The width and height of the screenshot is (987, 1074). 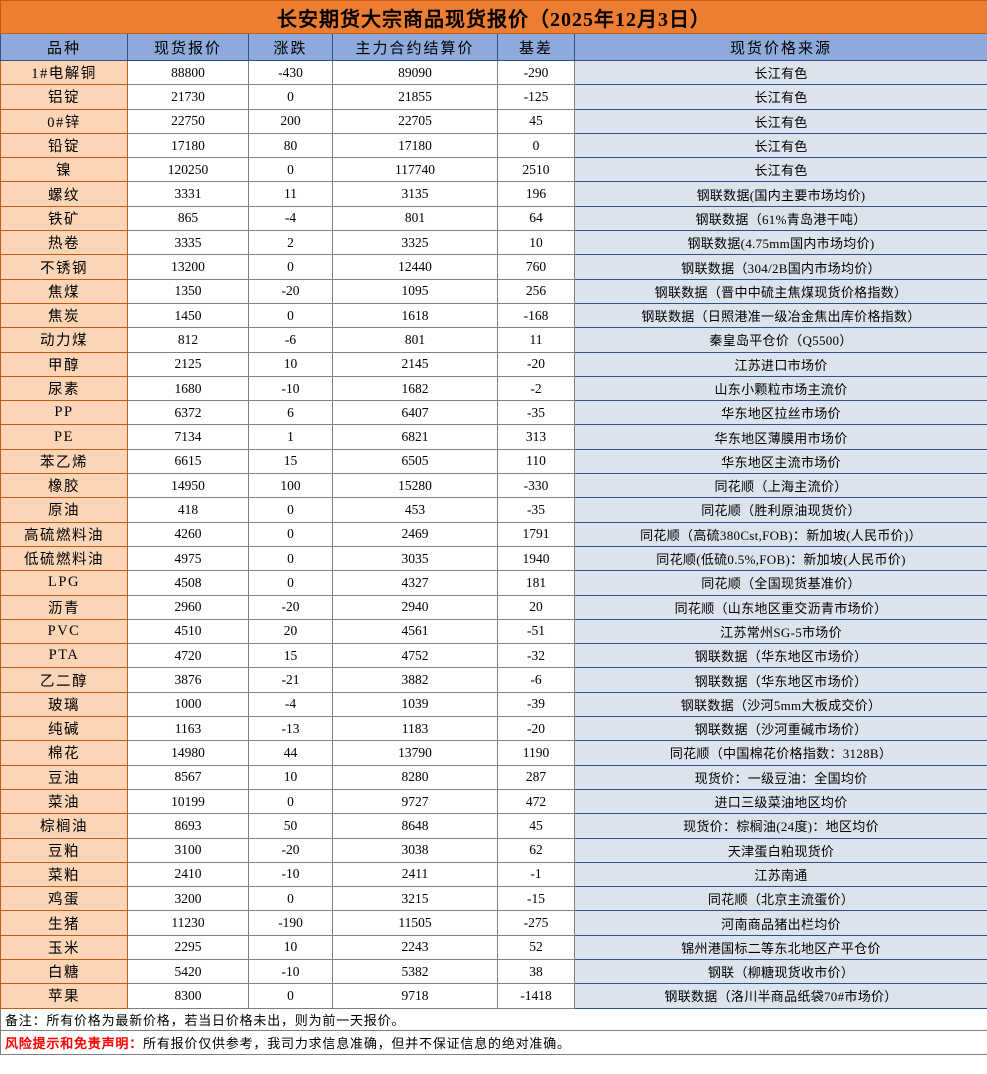 I want to click on column-header-settlement: 主力合约结算价, so click(x=415, y=47).